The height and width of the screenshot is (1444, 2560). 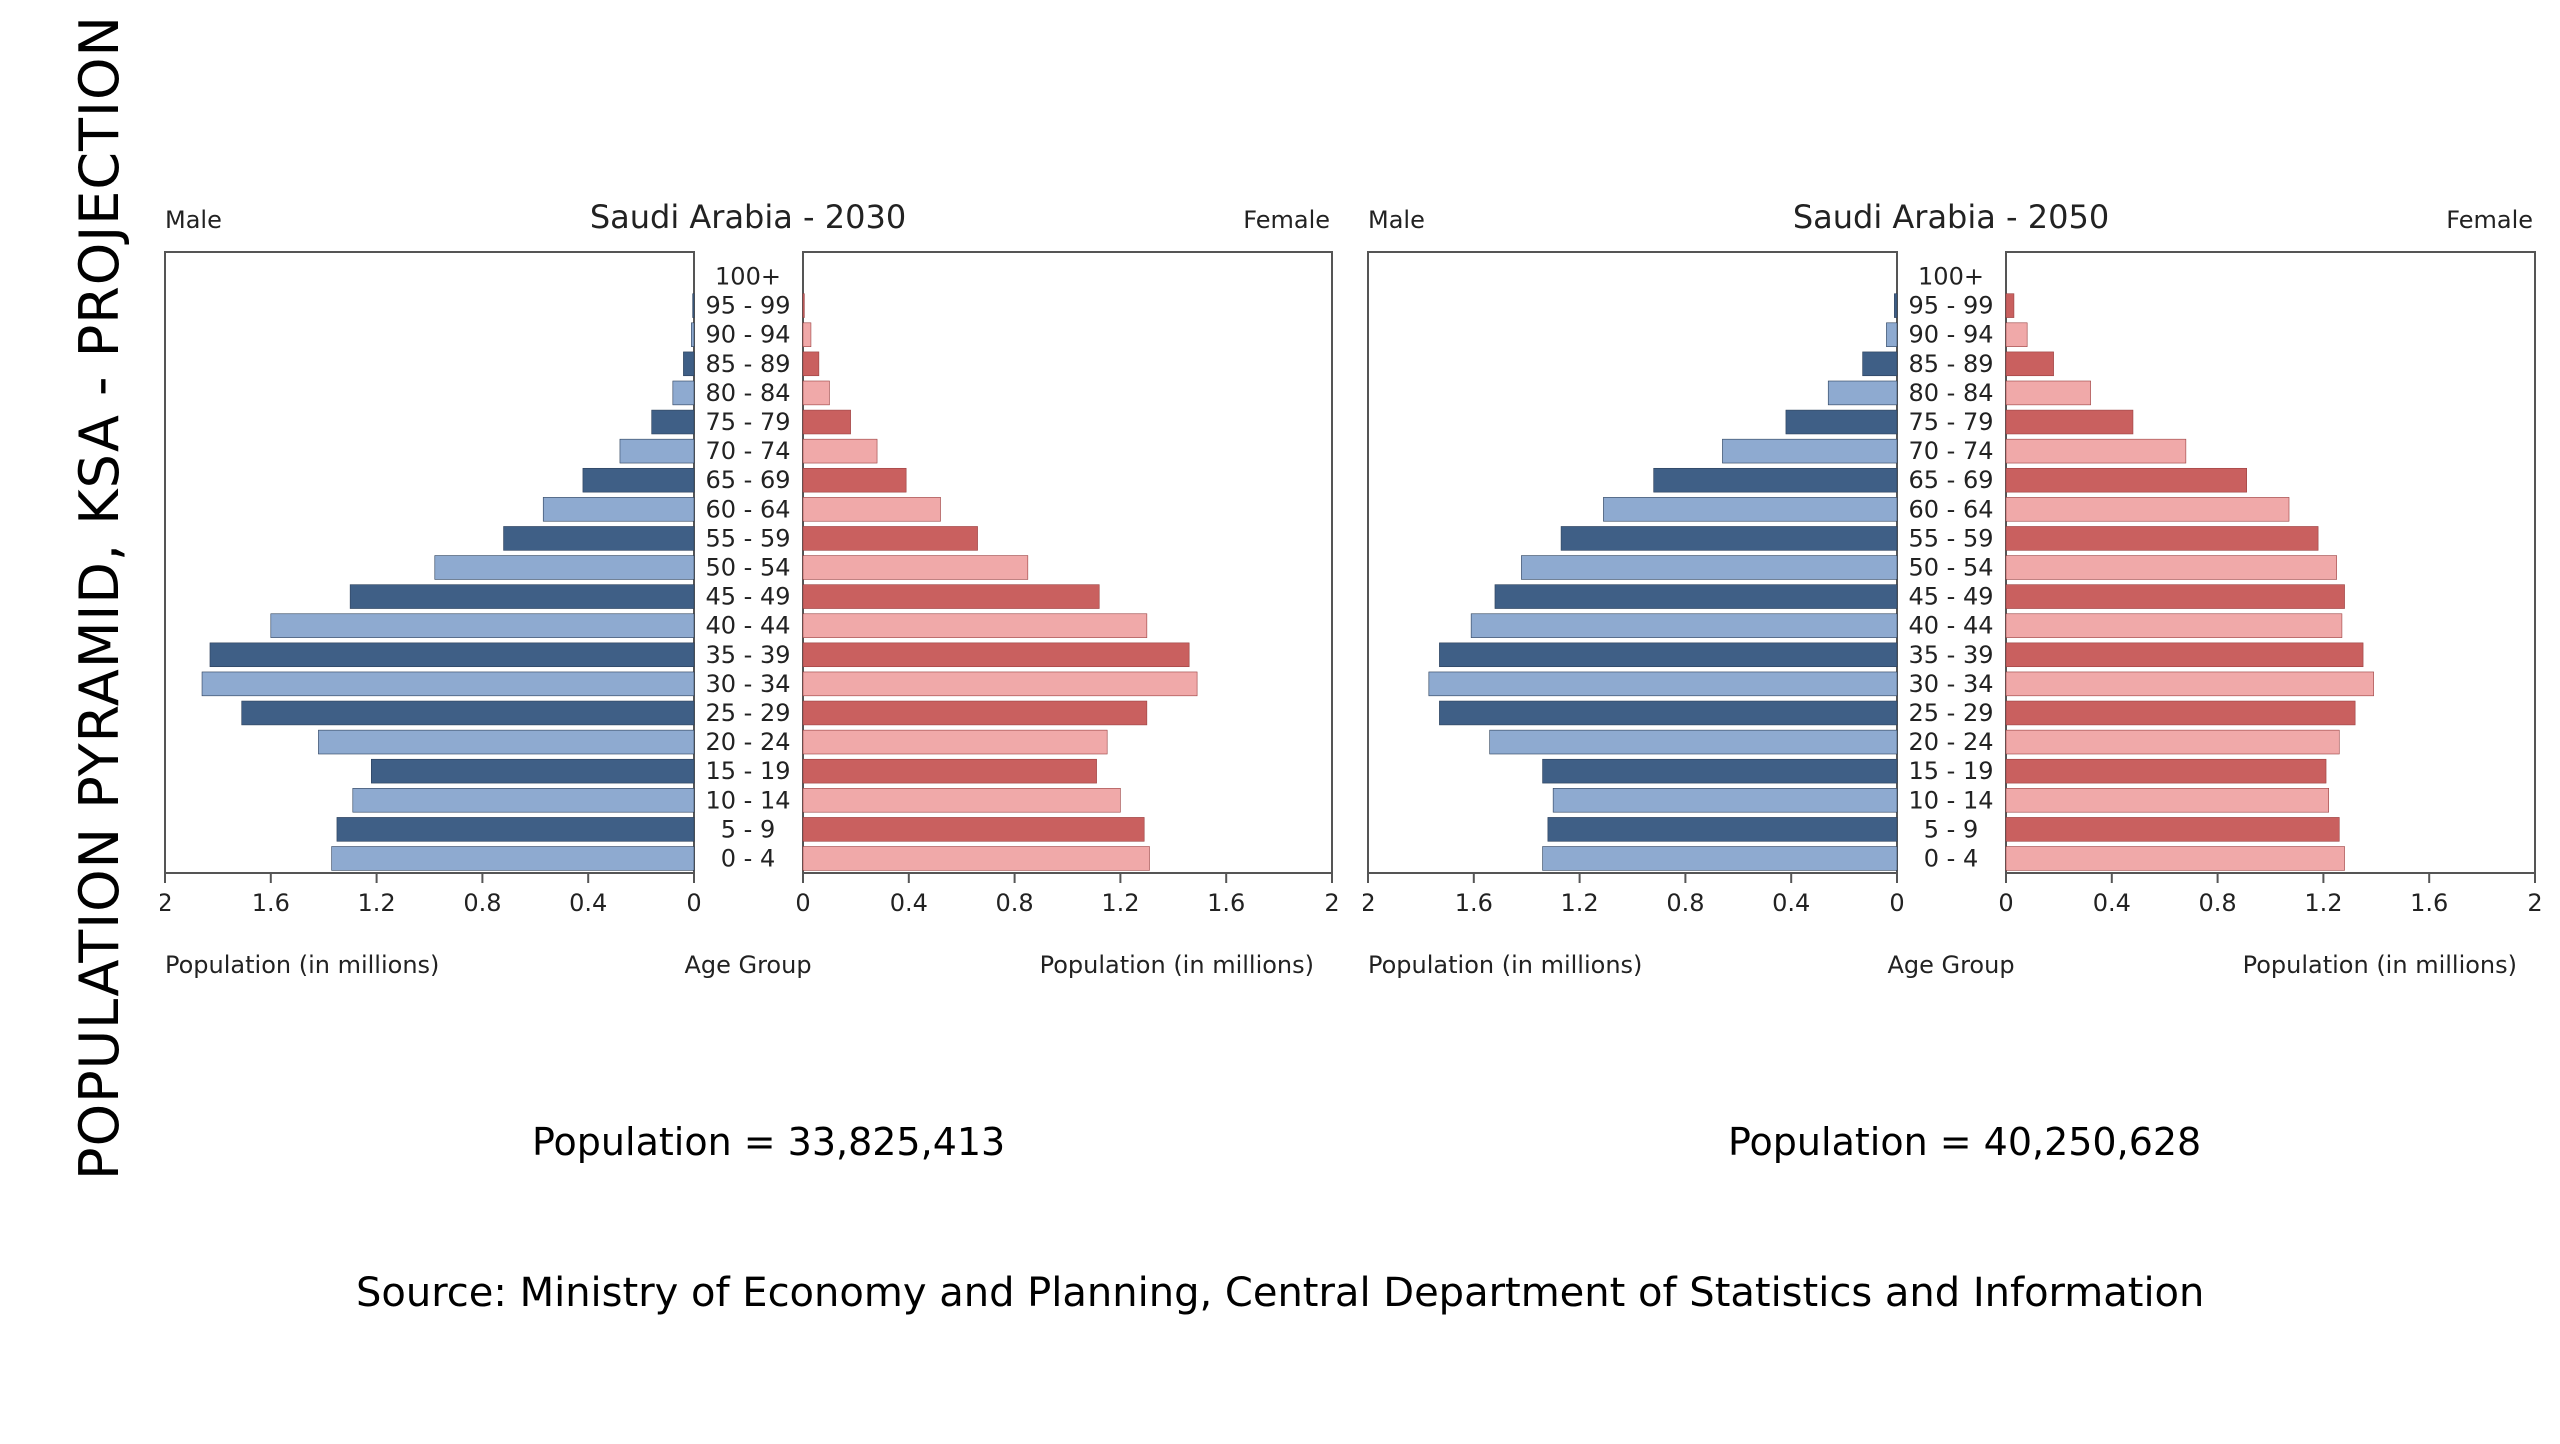 I want to click on age-group-label: 65 - 69, so click(x=748, y=480).